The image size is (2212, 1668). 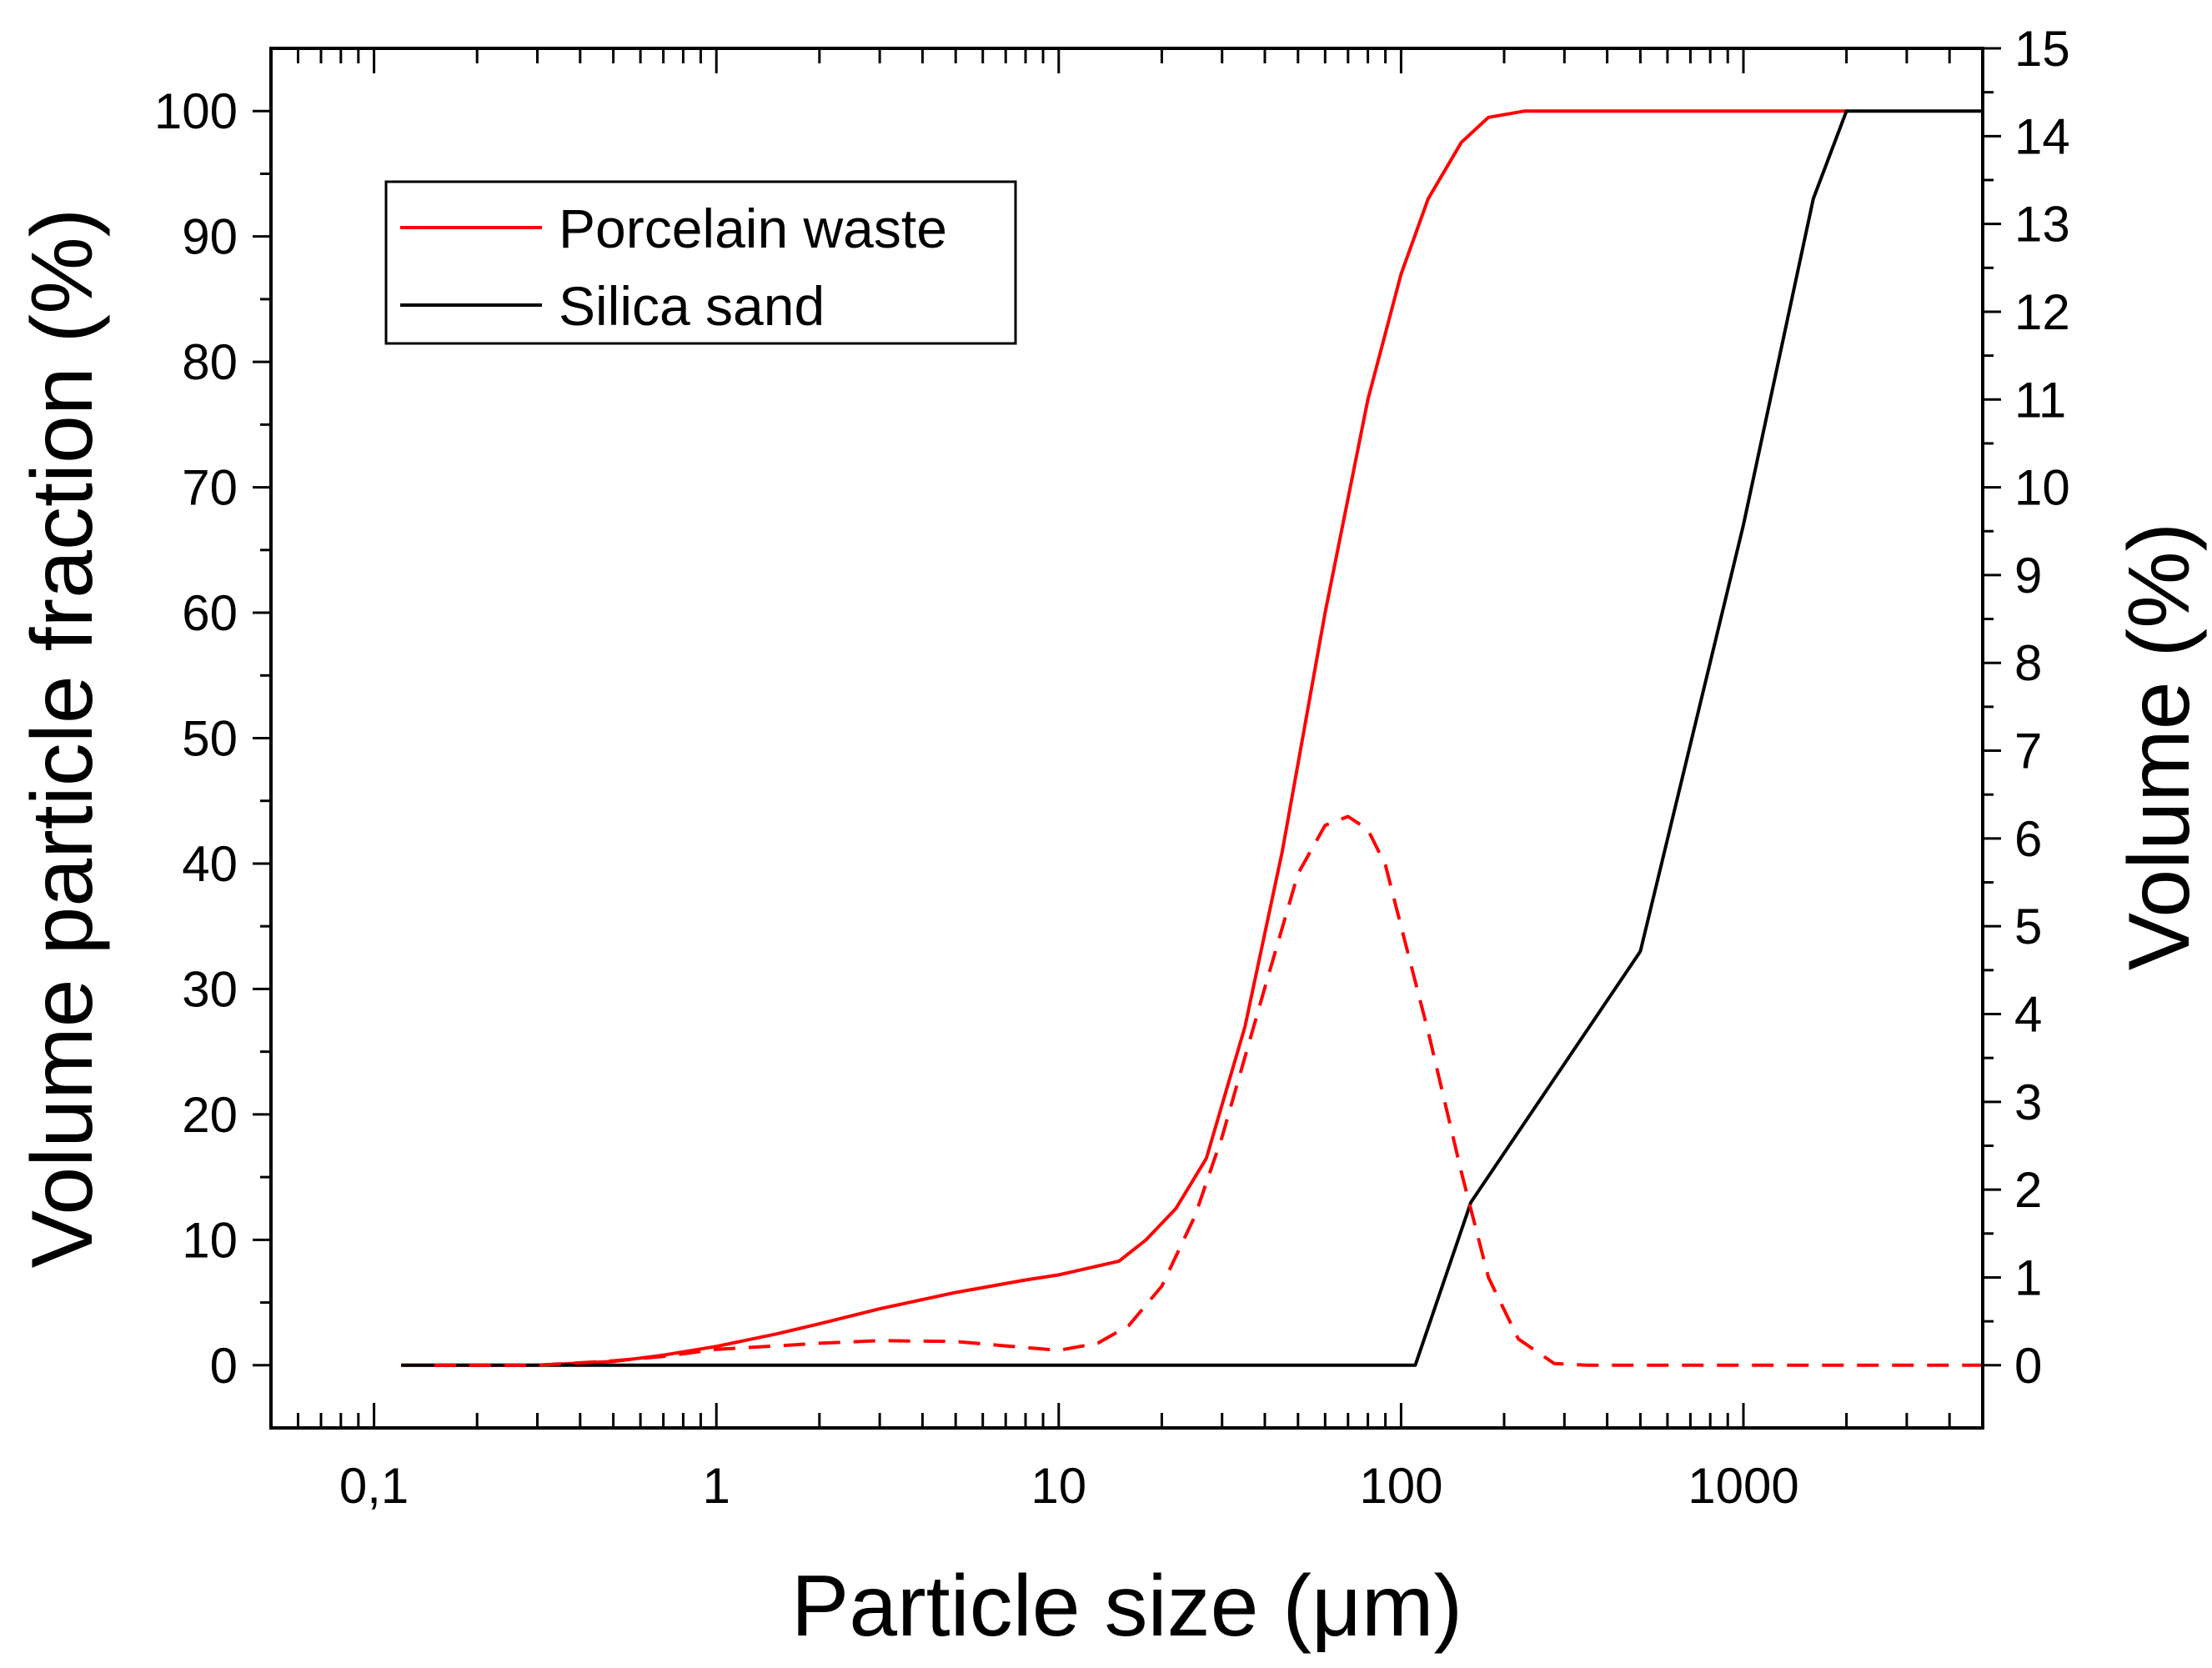 What do you see at coordinates (2028, 576) in the screenshot?
I see `y-right-tick-label: 9` at bounding box center [2028, 576].